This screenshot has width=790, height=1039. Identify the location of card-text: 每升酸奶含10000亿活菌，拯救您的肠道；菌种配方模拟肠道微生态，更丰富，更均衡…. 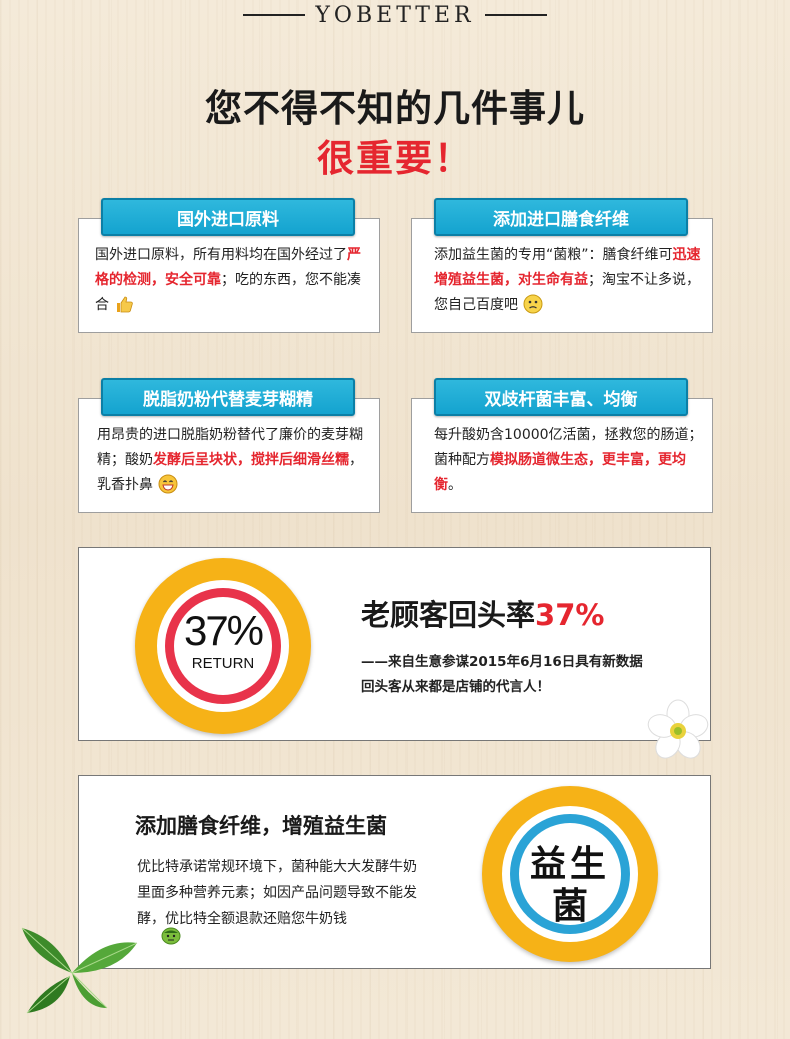
(568, 460).